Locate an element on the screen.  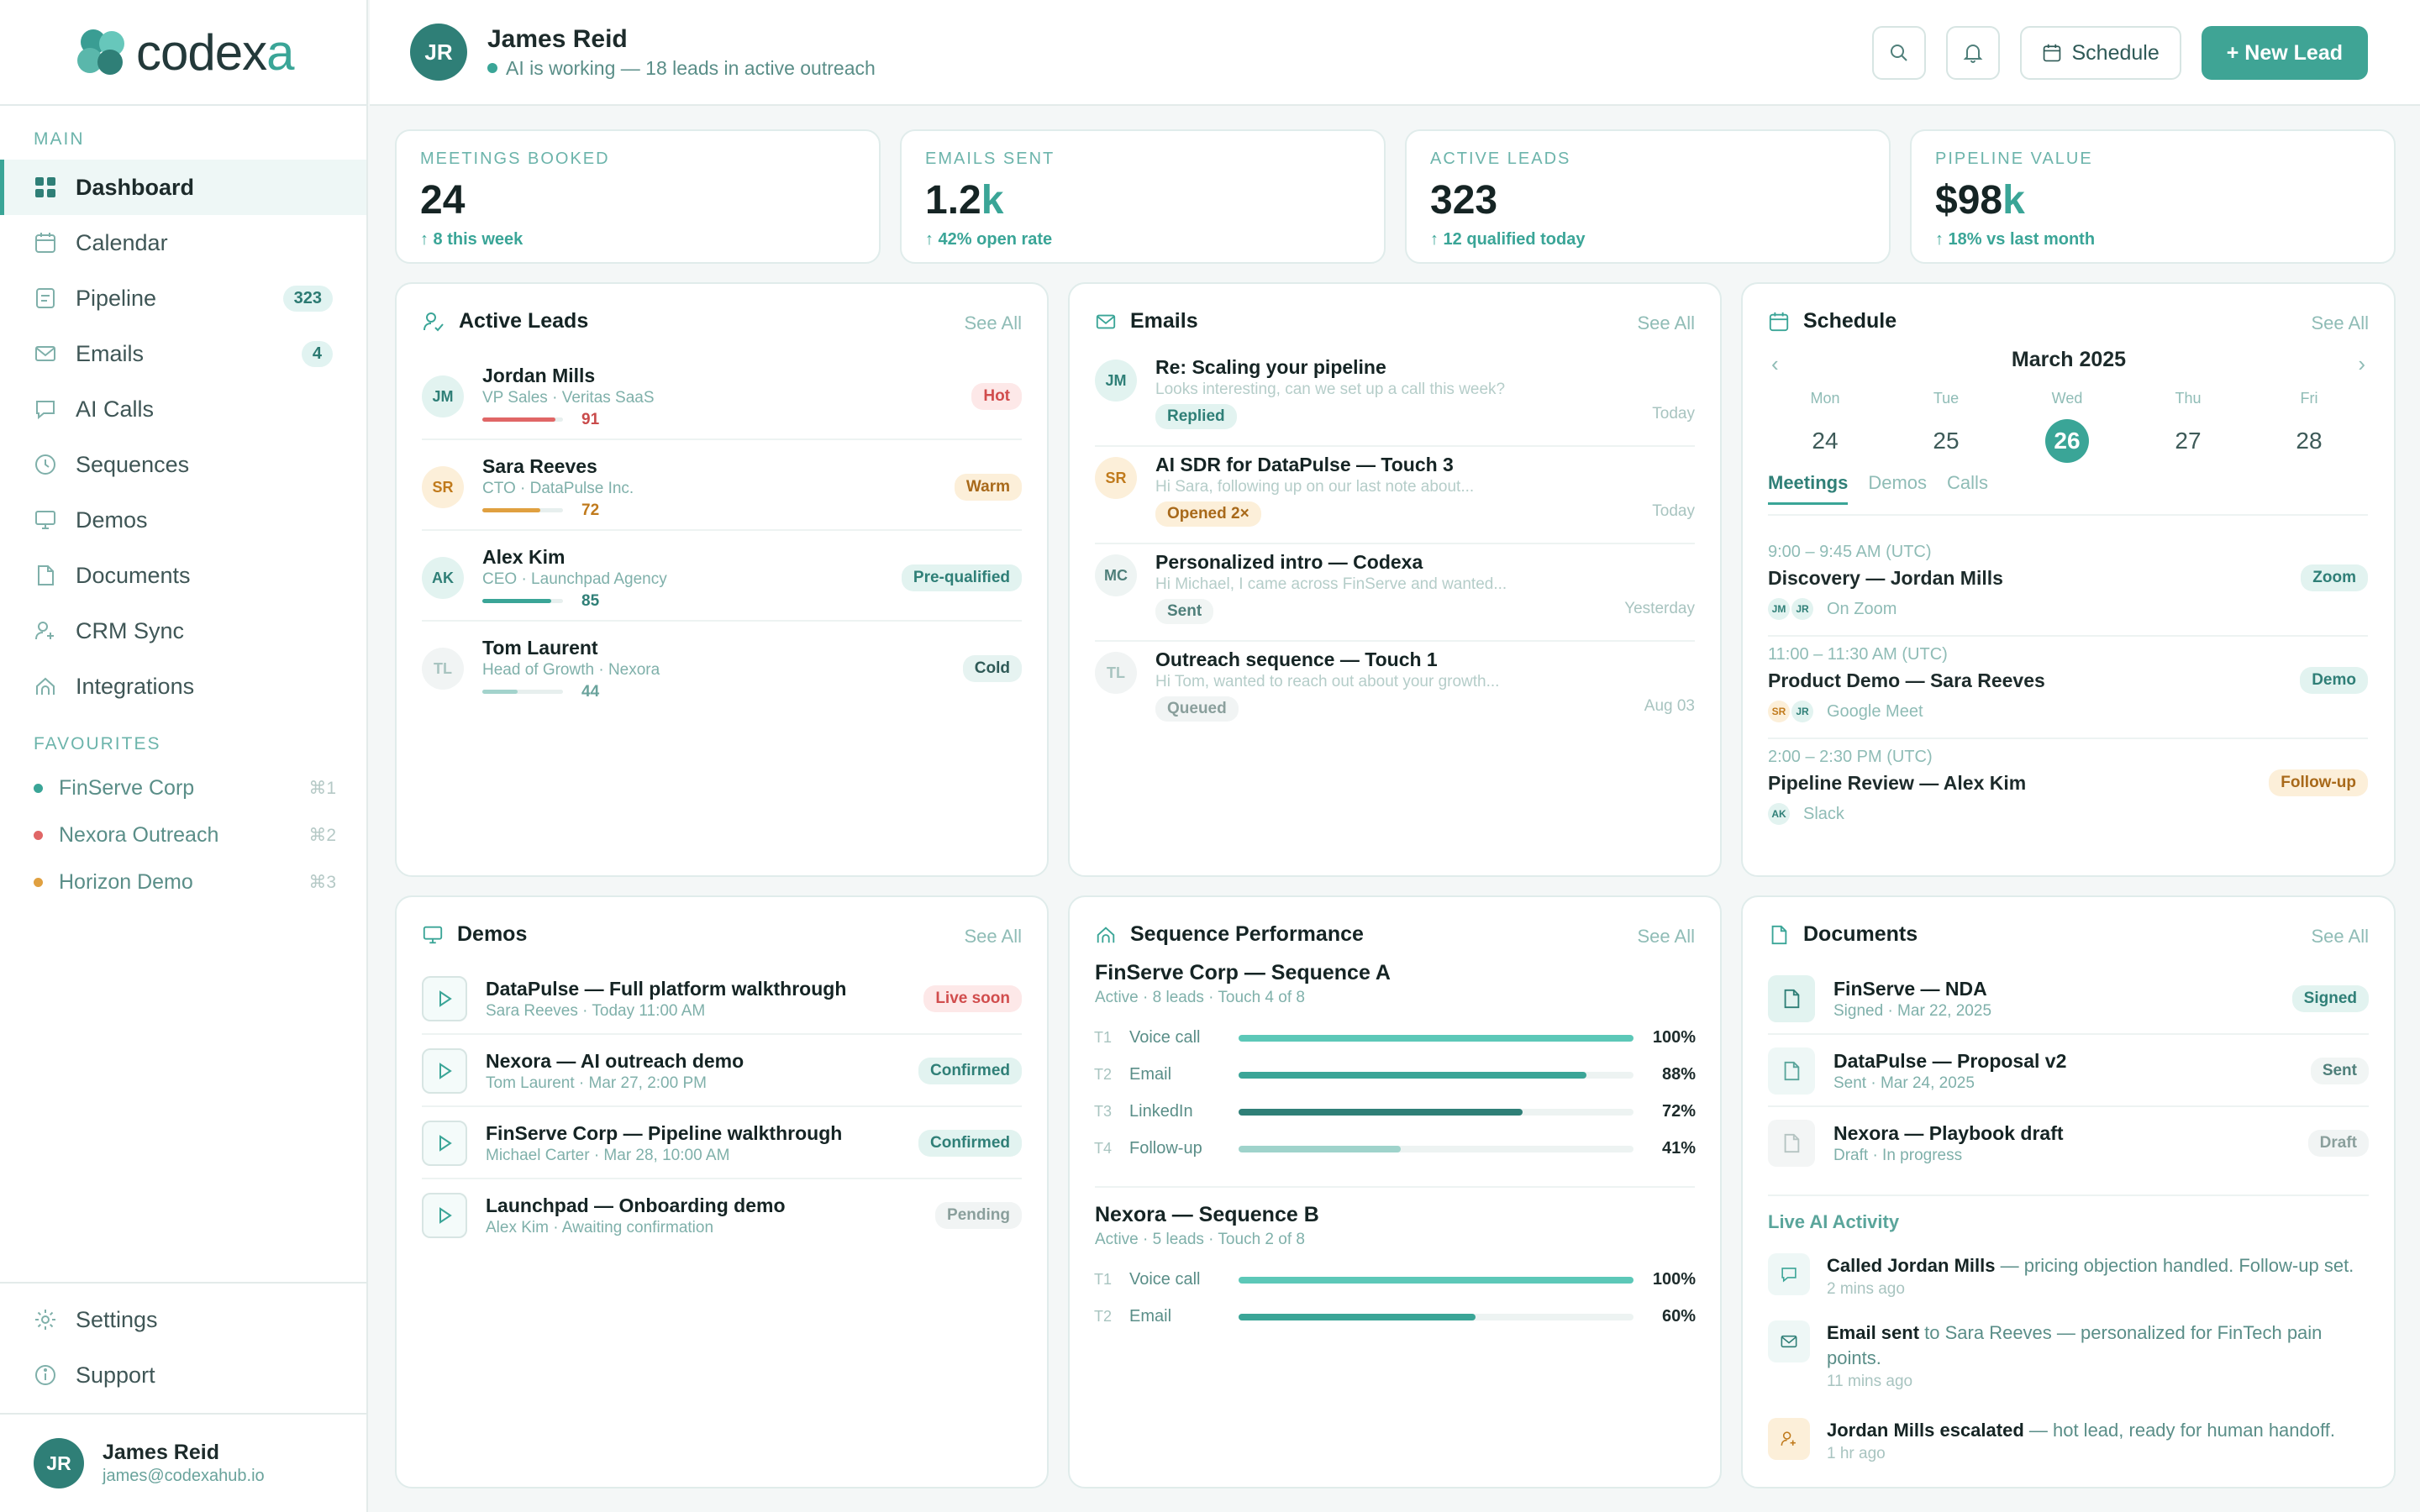
sidebar-item-integrations: Integrations is located at coordinates (183, 686).